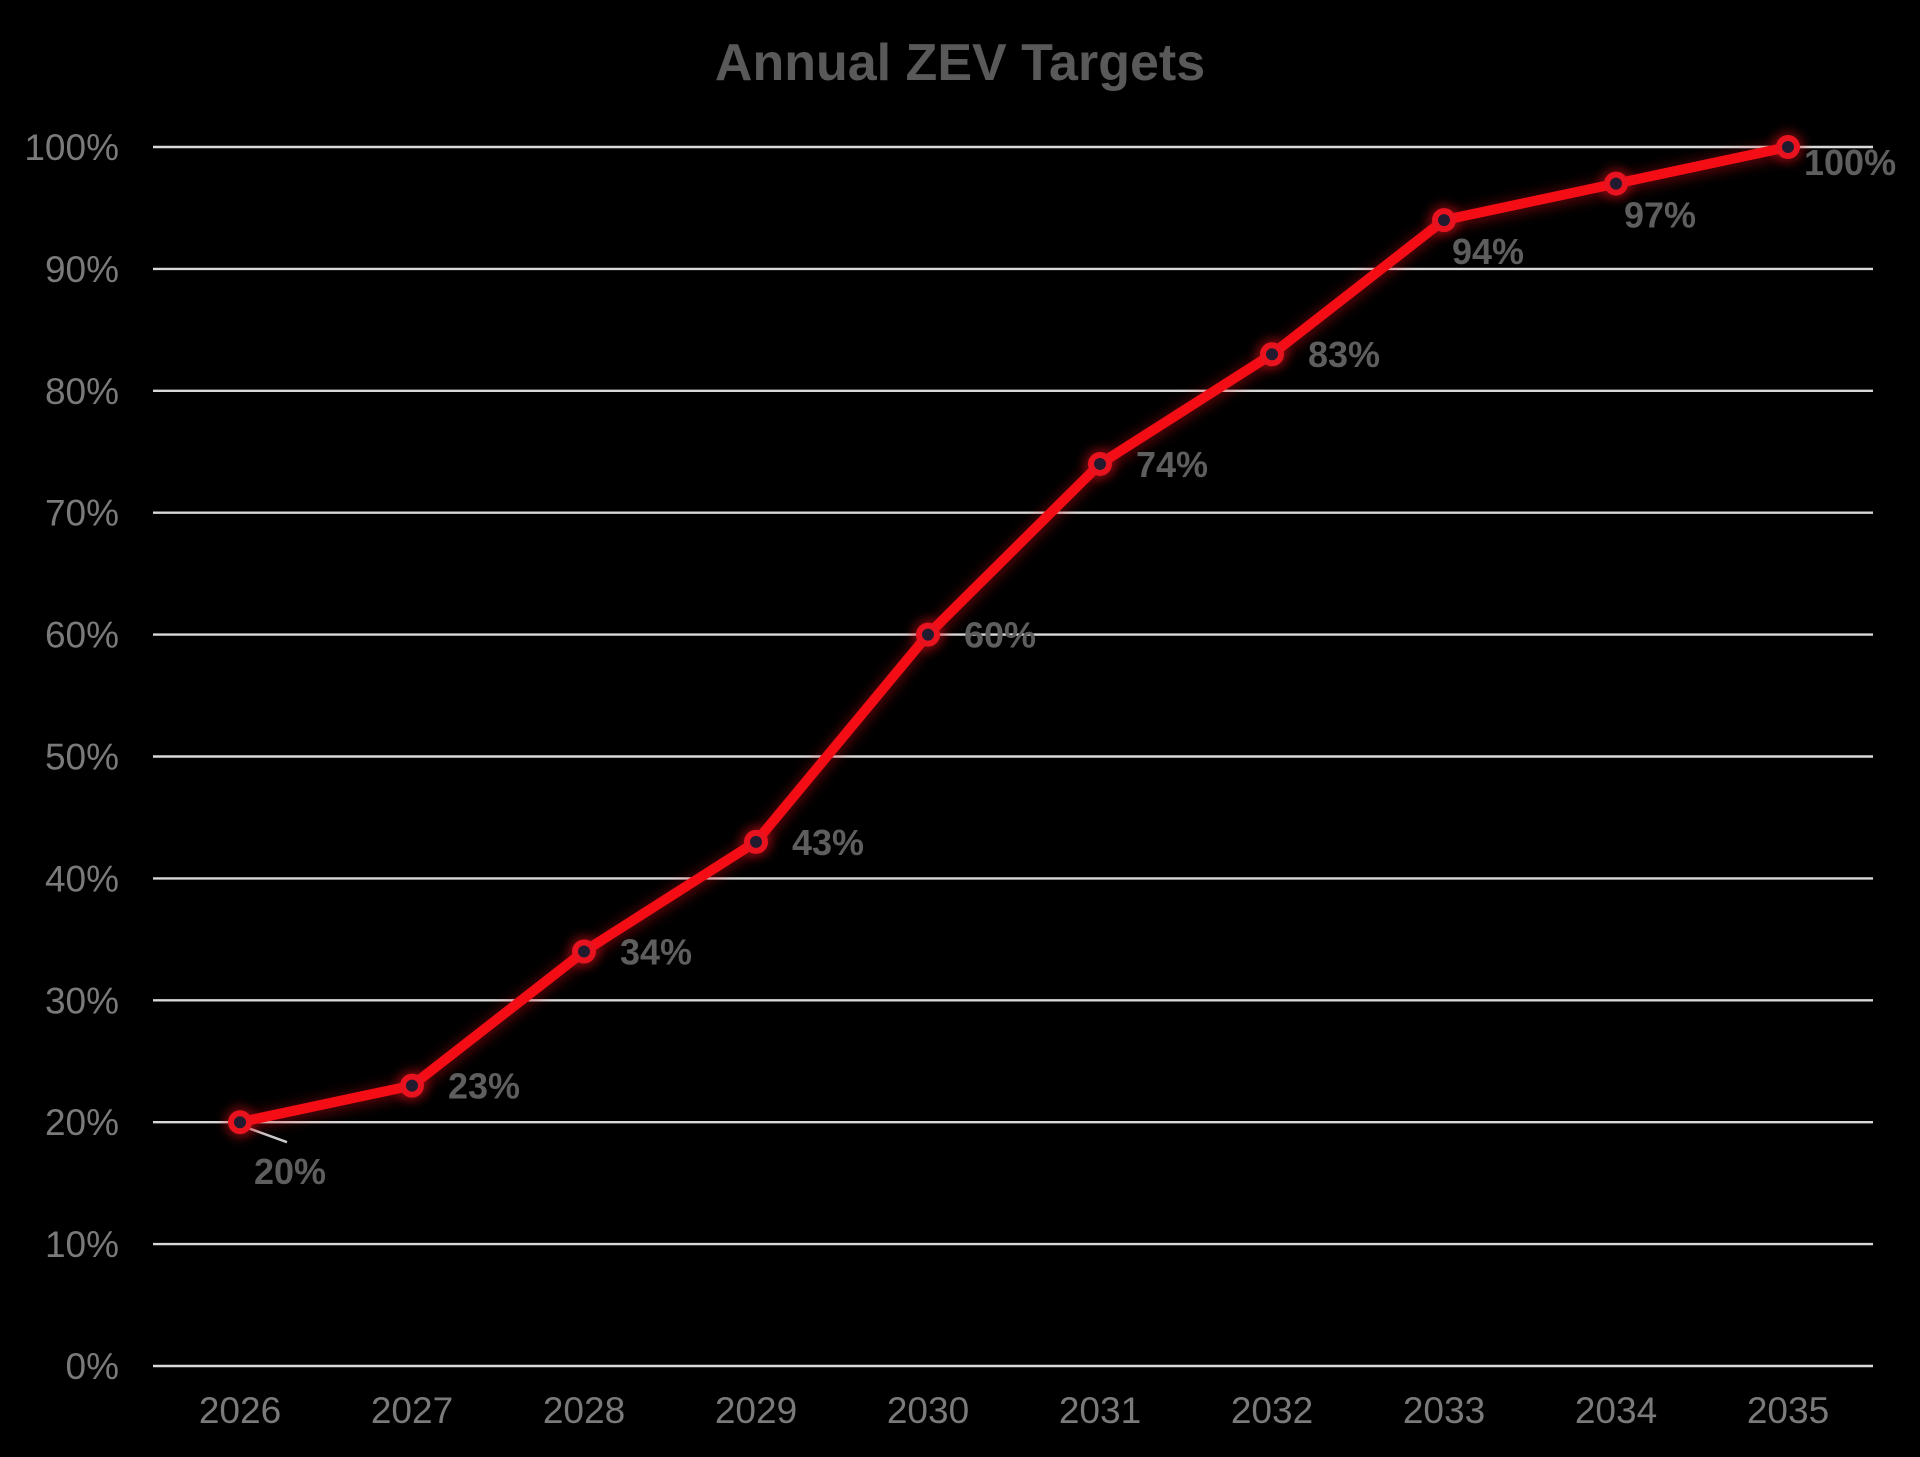 The height and width of the screenshot is (1457, 1920). Describe the element at coordinates (82, 1122) in the screenshot. I see `y-tick-label: 20%` at that location.